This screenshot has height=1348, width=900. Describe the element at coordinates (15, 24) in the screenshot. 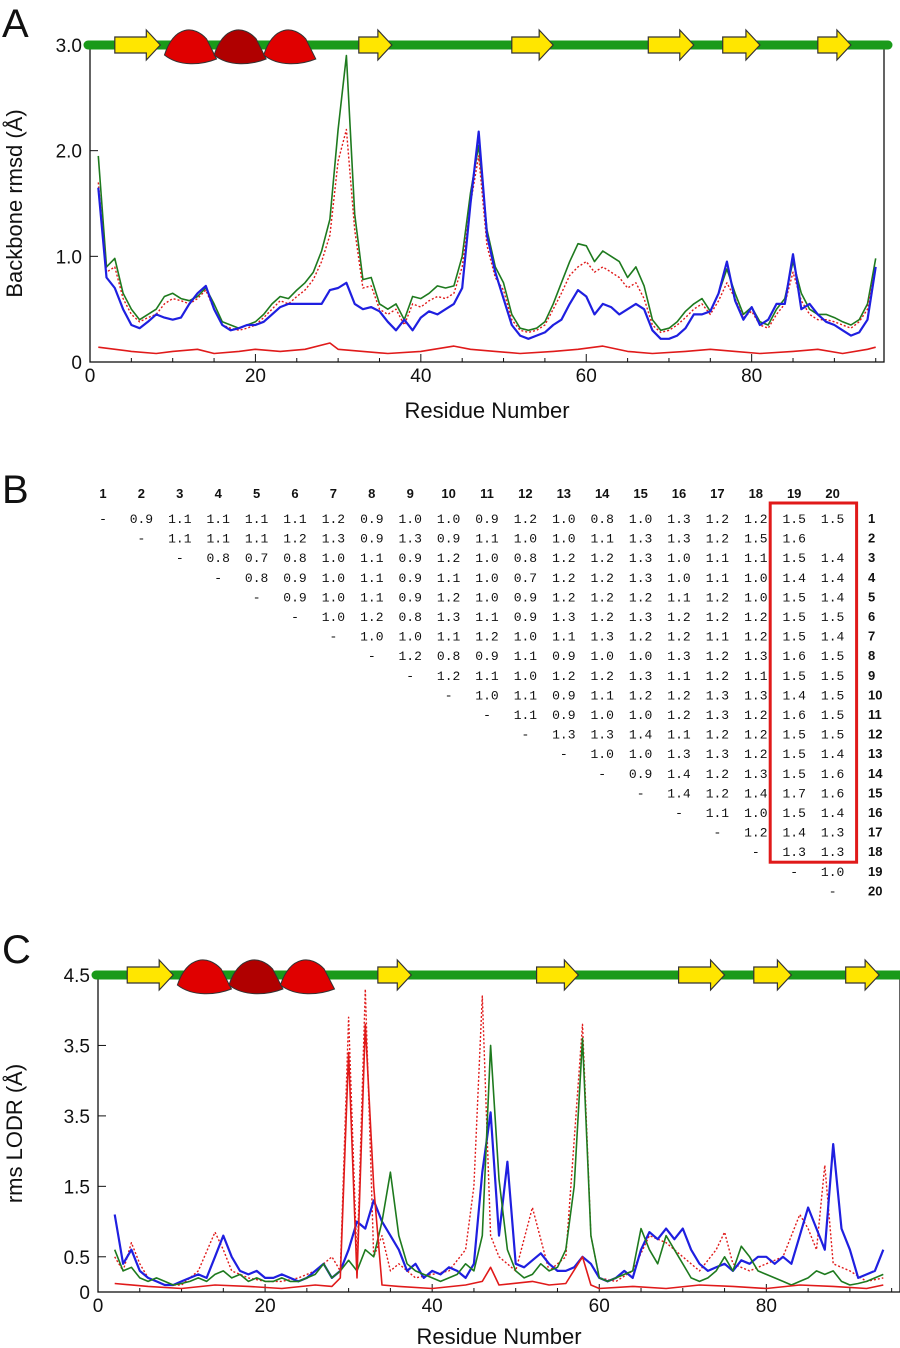

I see `panel-label-a: A` at that location.